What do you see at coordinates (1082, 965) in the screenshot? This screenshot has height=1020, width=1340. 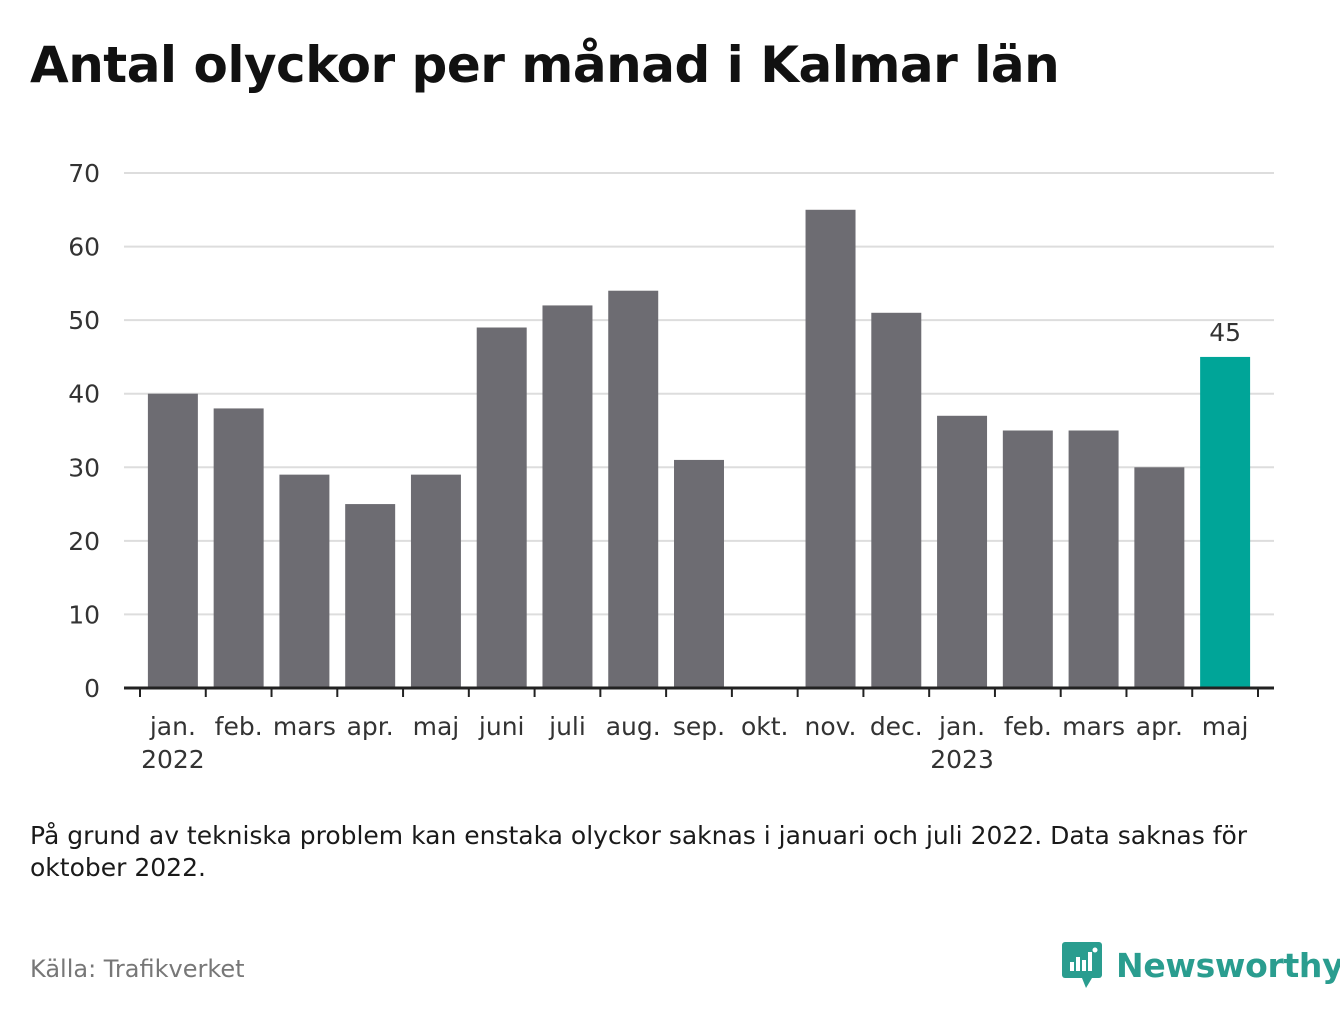 I see `bar-chart-speech-bubble-icon` at bounding box center [1082, 965].